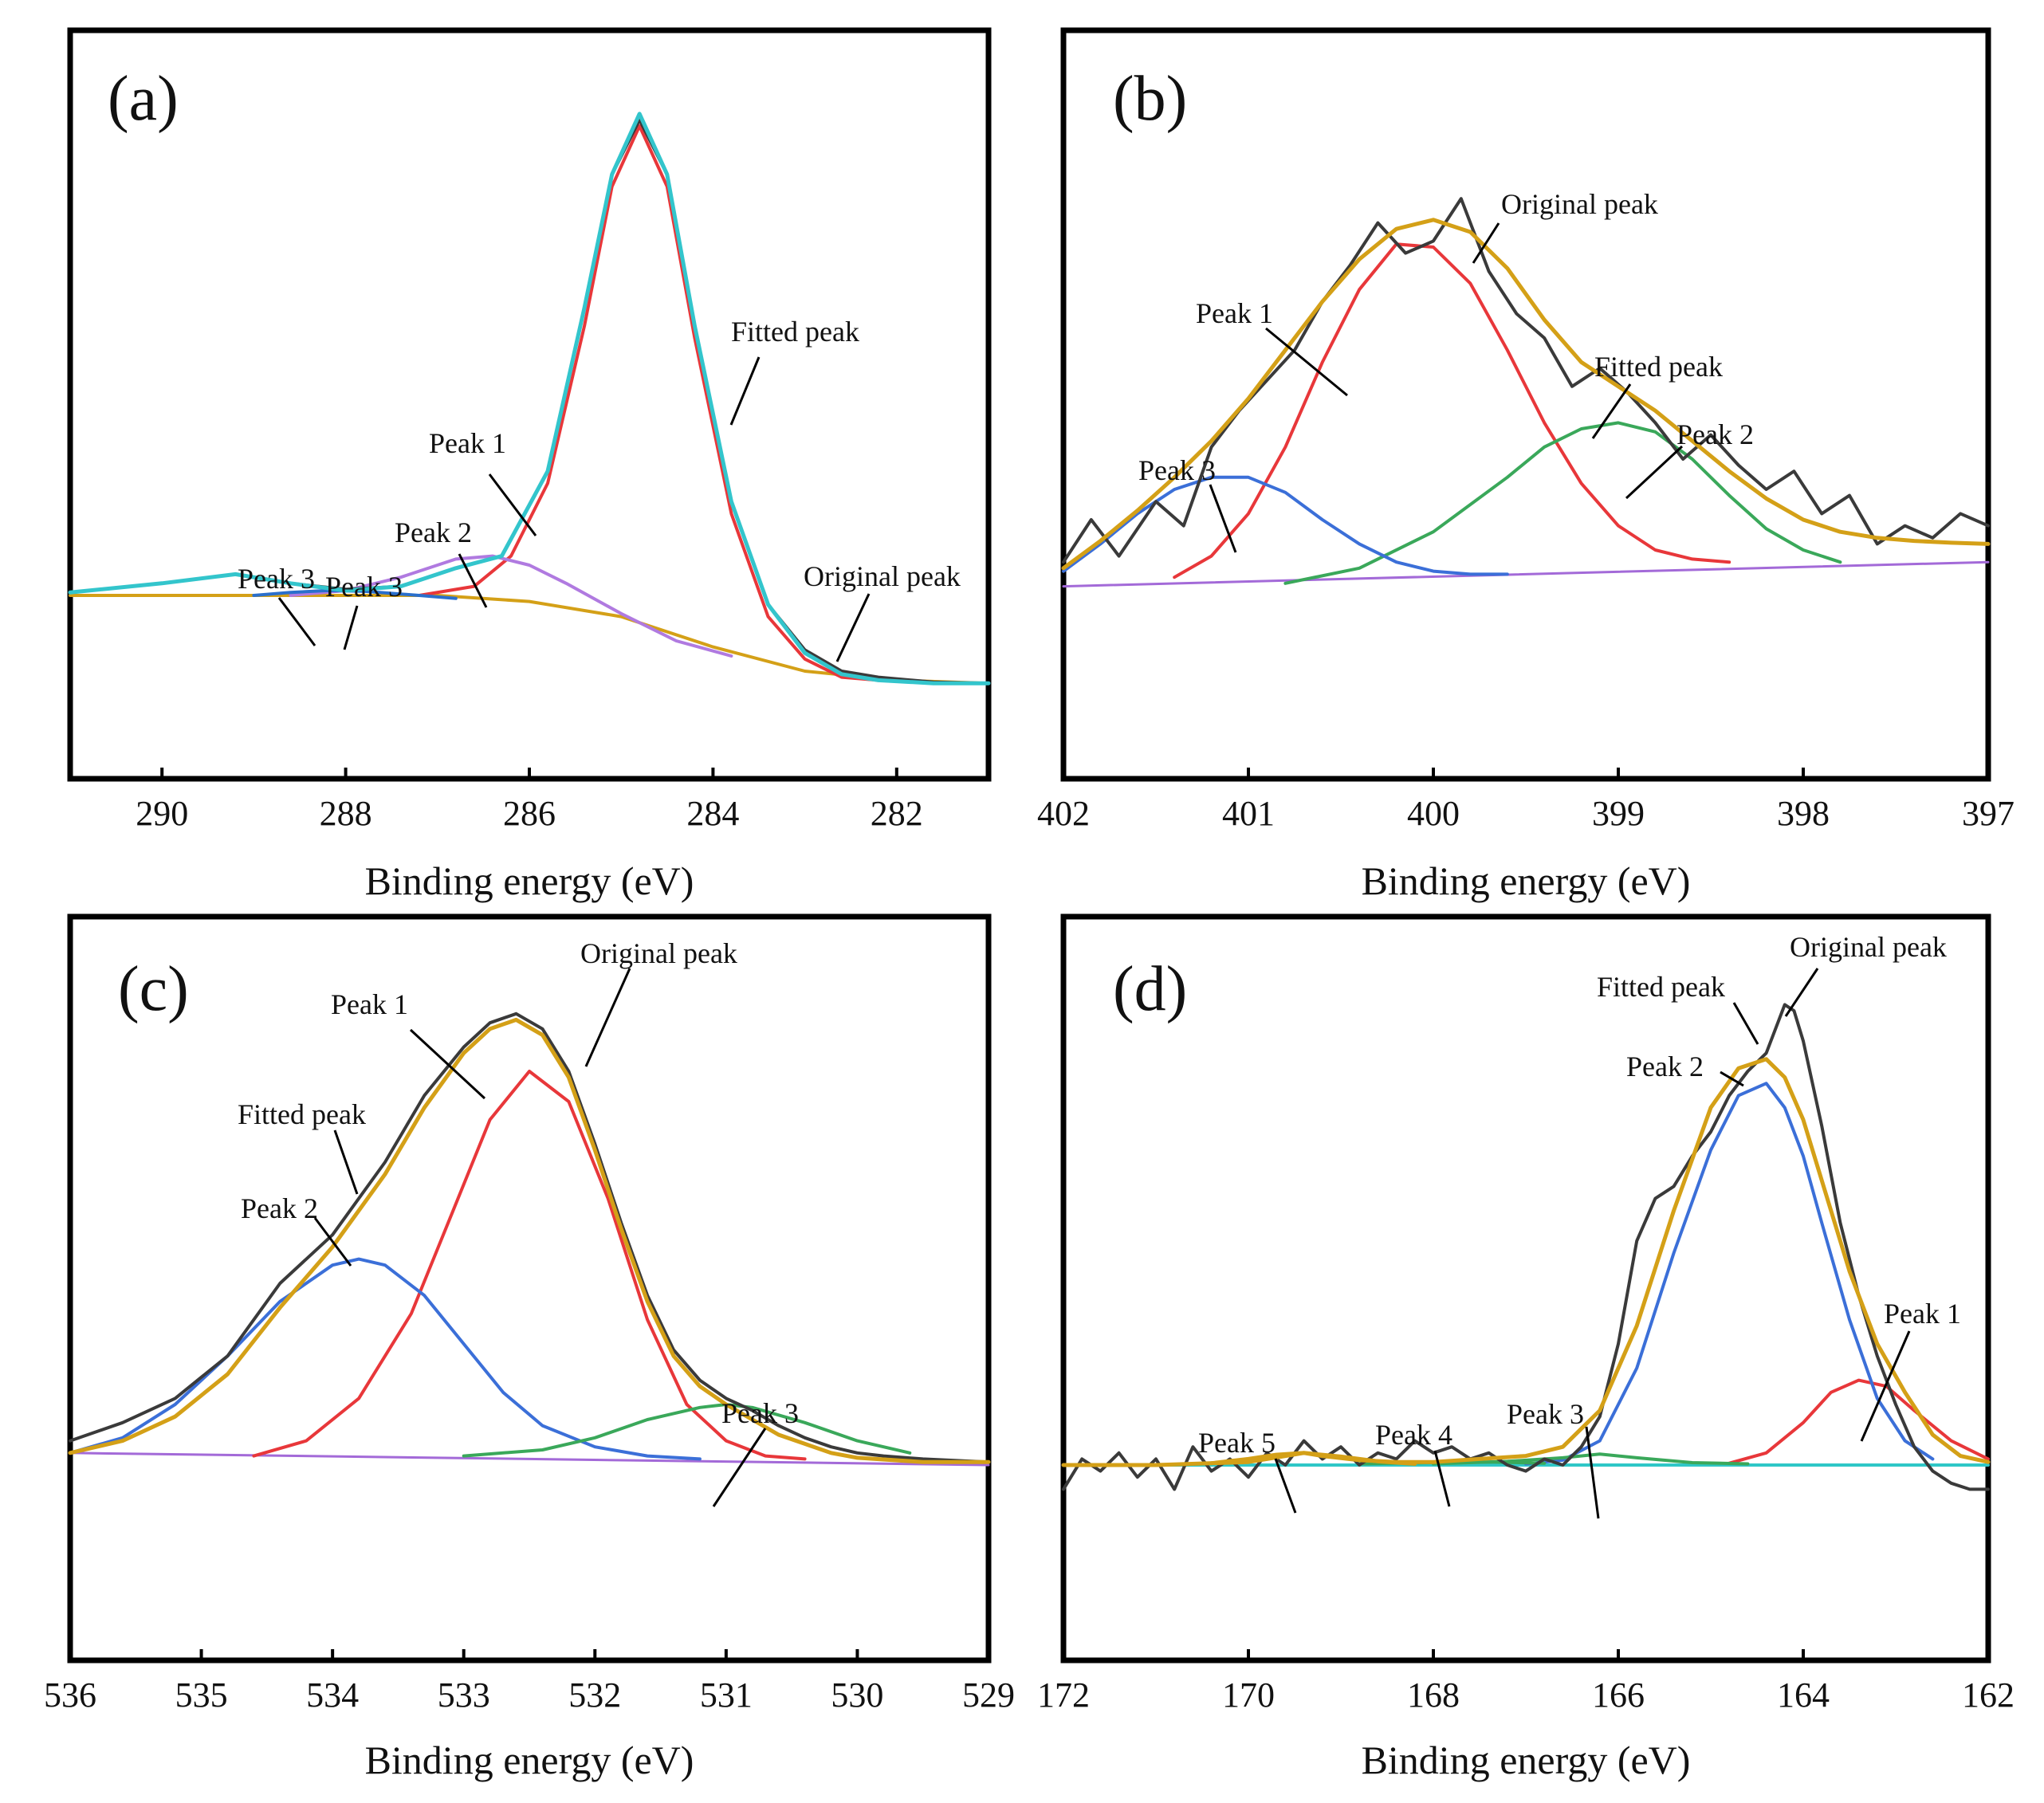 This screenshot has width=2044, height=1803. I want to click on x-tick-label: 162, so click(1989, 1695).